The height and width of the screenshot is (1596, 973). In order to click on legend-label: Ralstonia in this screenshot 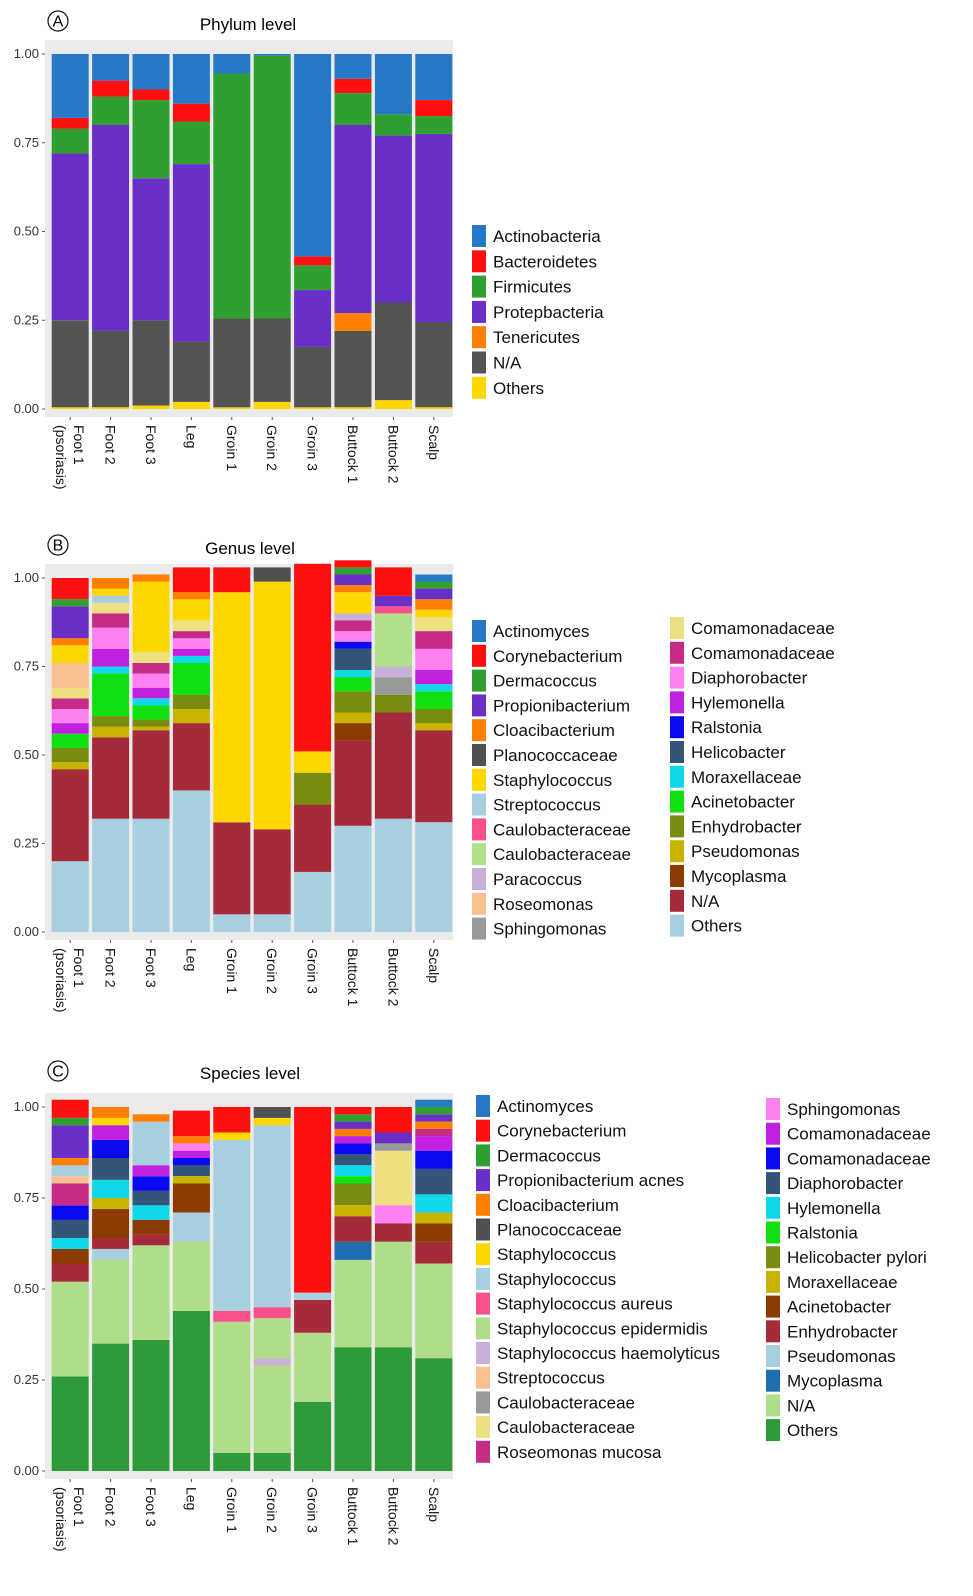, I will do `click(822, 1233)`.